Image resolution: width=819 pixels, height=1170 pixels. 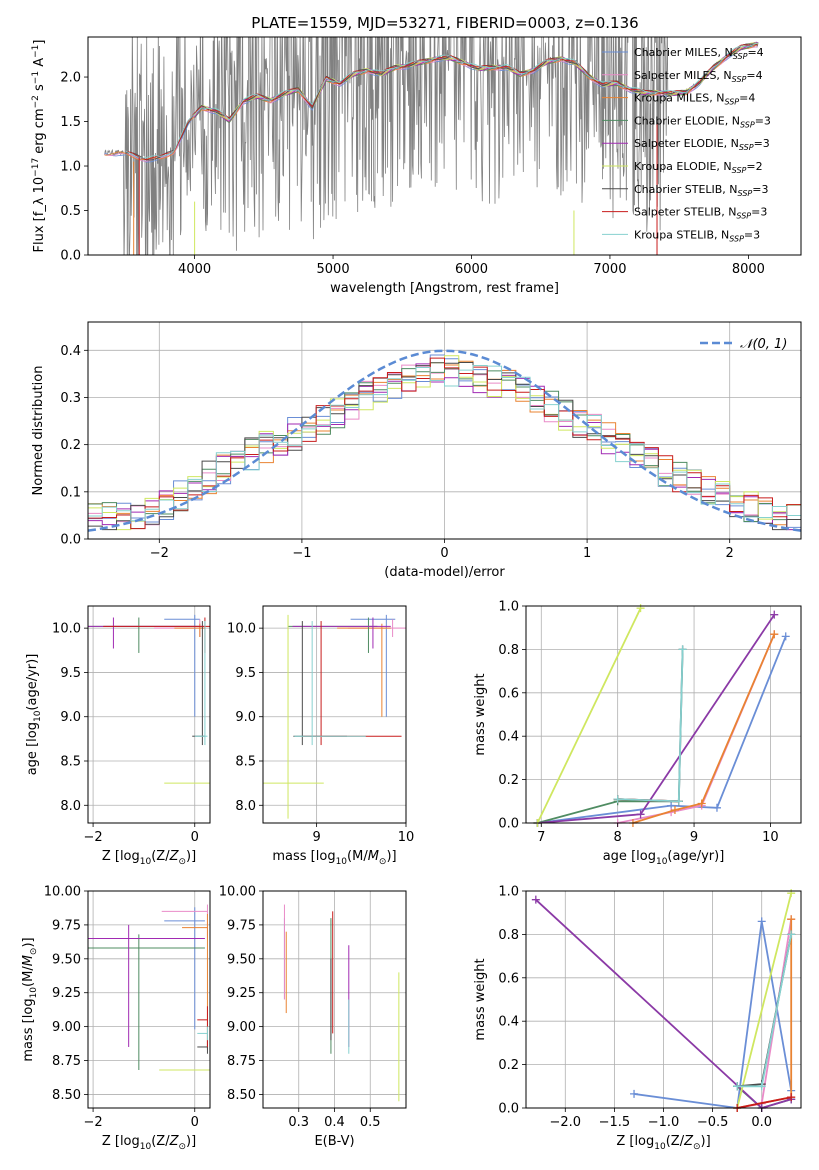 I want to click on label-part: Z [, so click(x=625, y=1141).